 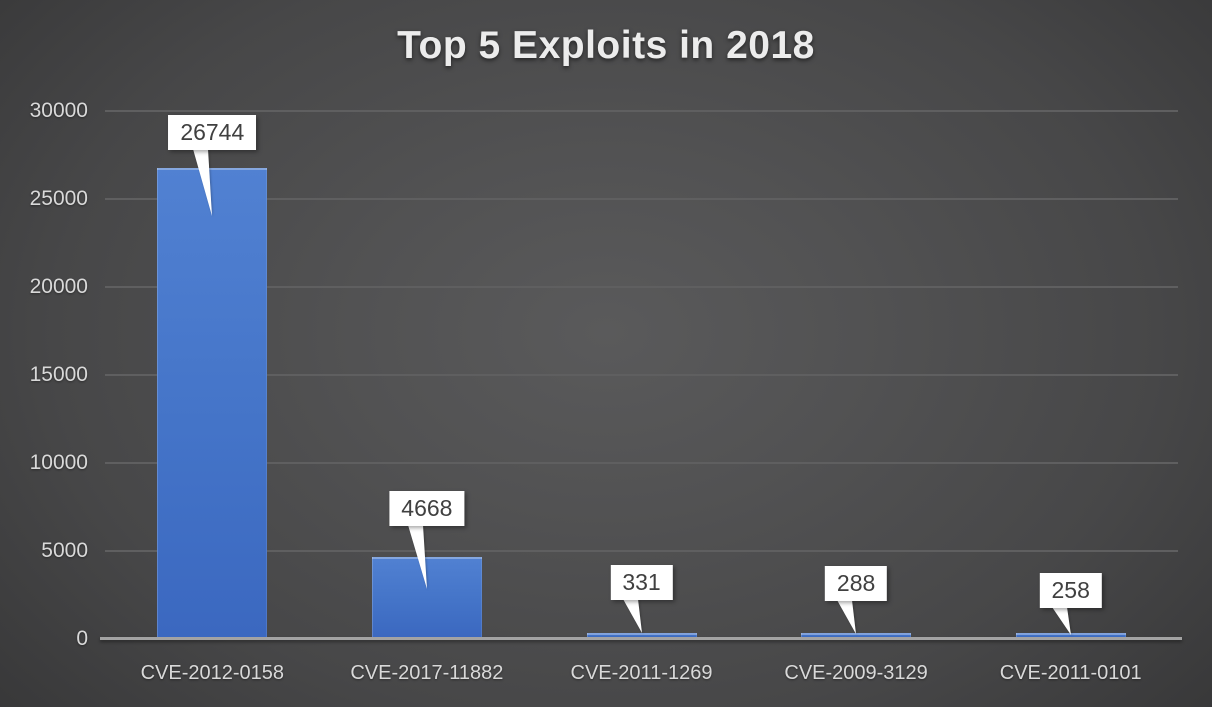 I want to click on y-axis-label: 20000, so click(x=58, y=286).